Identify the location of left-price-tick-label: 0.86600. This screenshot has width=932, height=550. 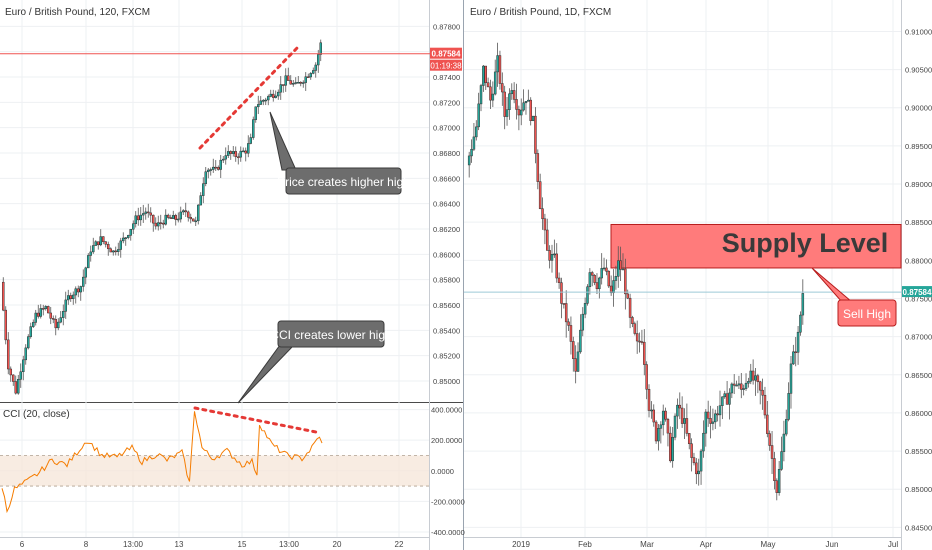
(446, 178).